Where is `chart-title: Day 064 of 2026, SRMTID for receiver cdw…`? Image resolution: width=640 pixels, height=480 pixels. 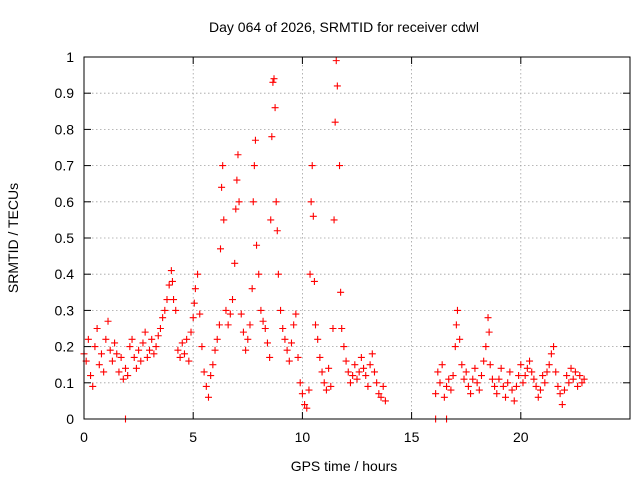 chart-title: Day 064 of 2026, SRMTID for receiver cdw… is located at coordinates (344, 27).